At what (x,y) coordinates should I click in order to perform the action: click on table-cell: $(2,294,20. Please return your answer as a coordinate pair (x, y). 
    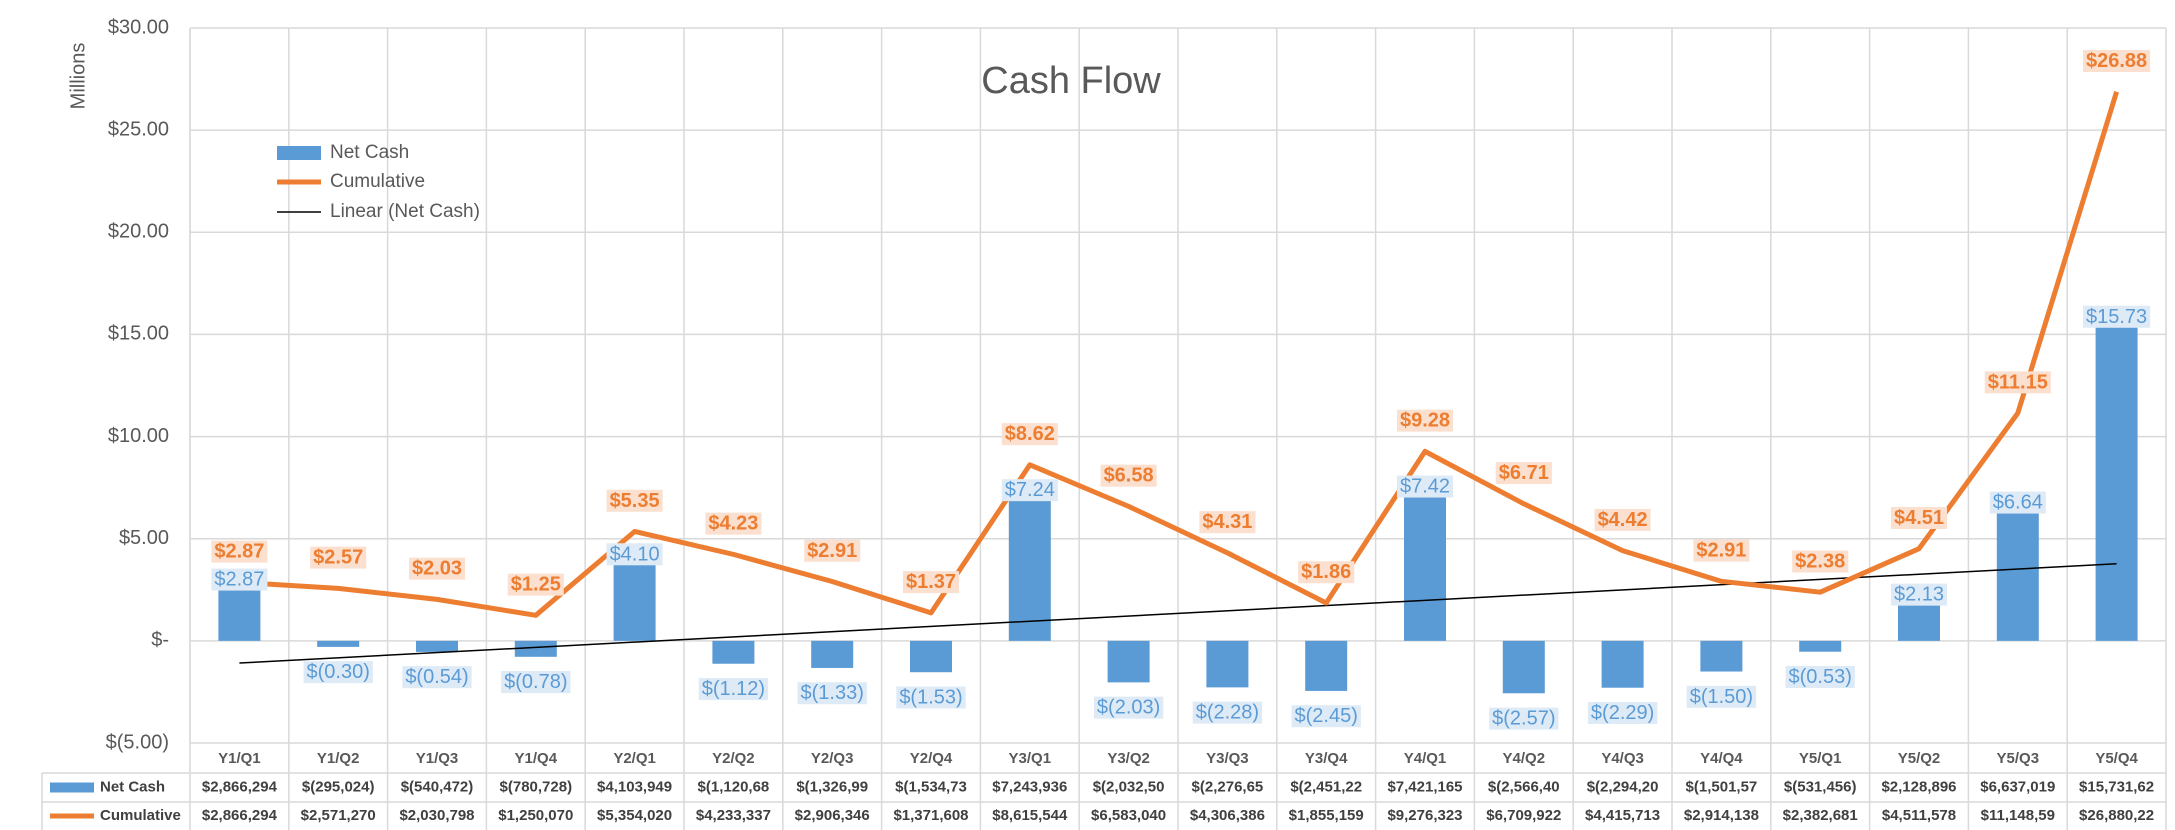
    Looking at the image, I should click on (1623, 786).